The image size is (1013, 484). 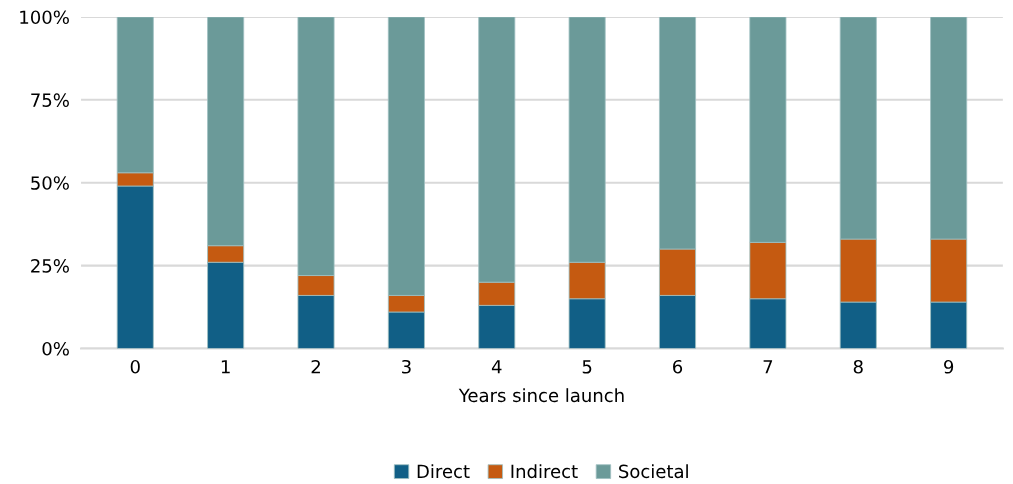 I want to click on x-tick-label: 0, so click(x=135, y=366).